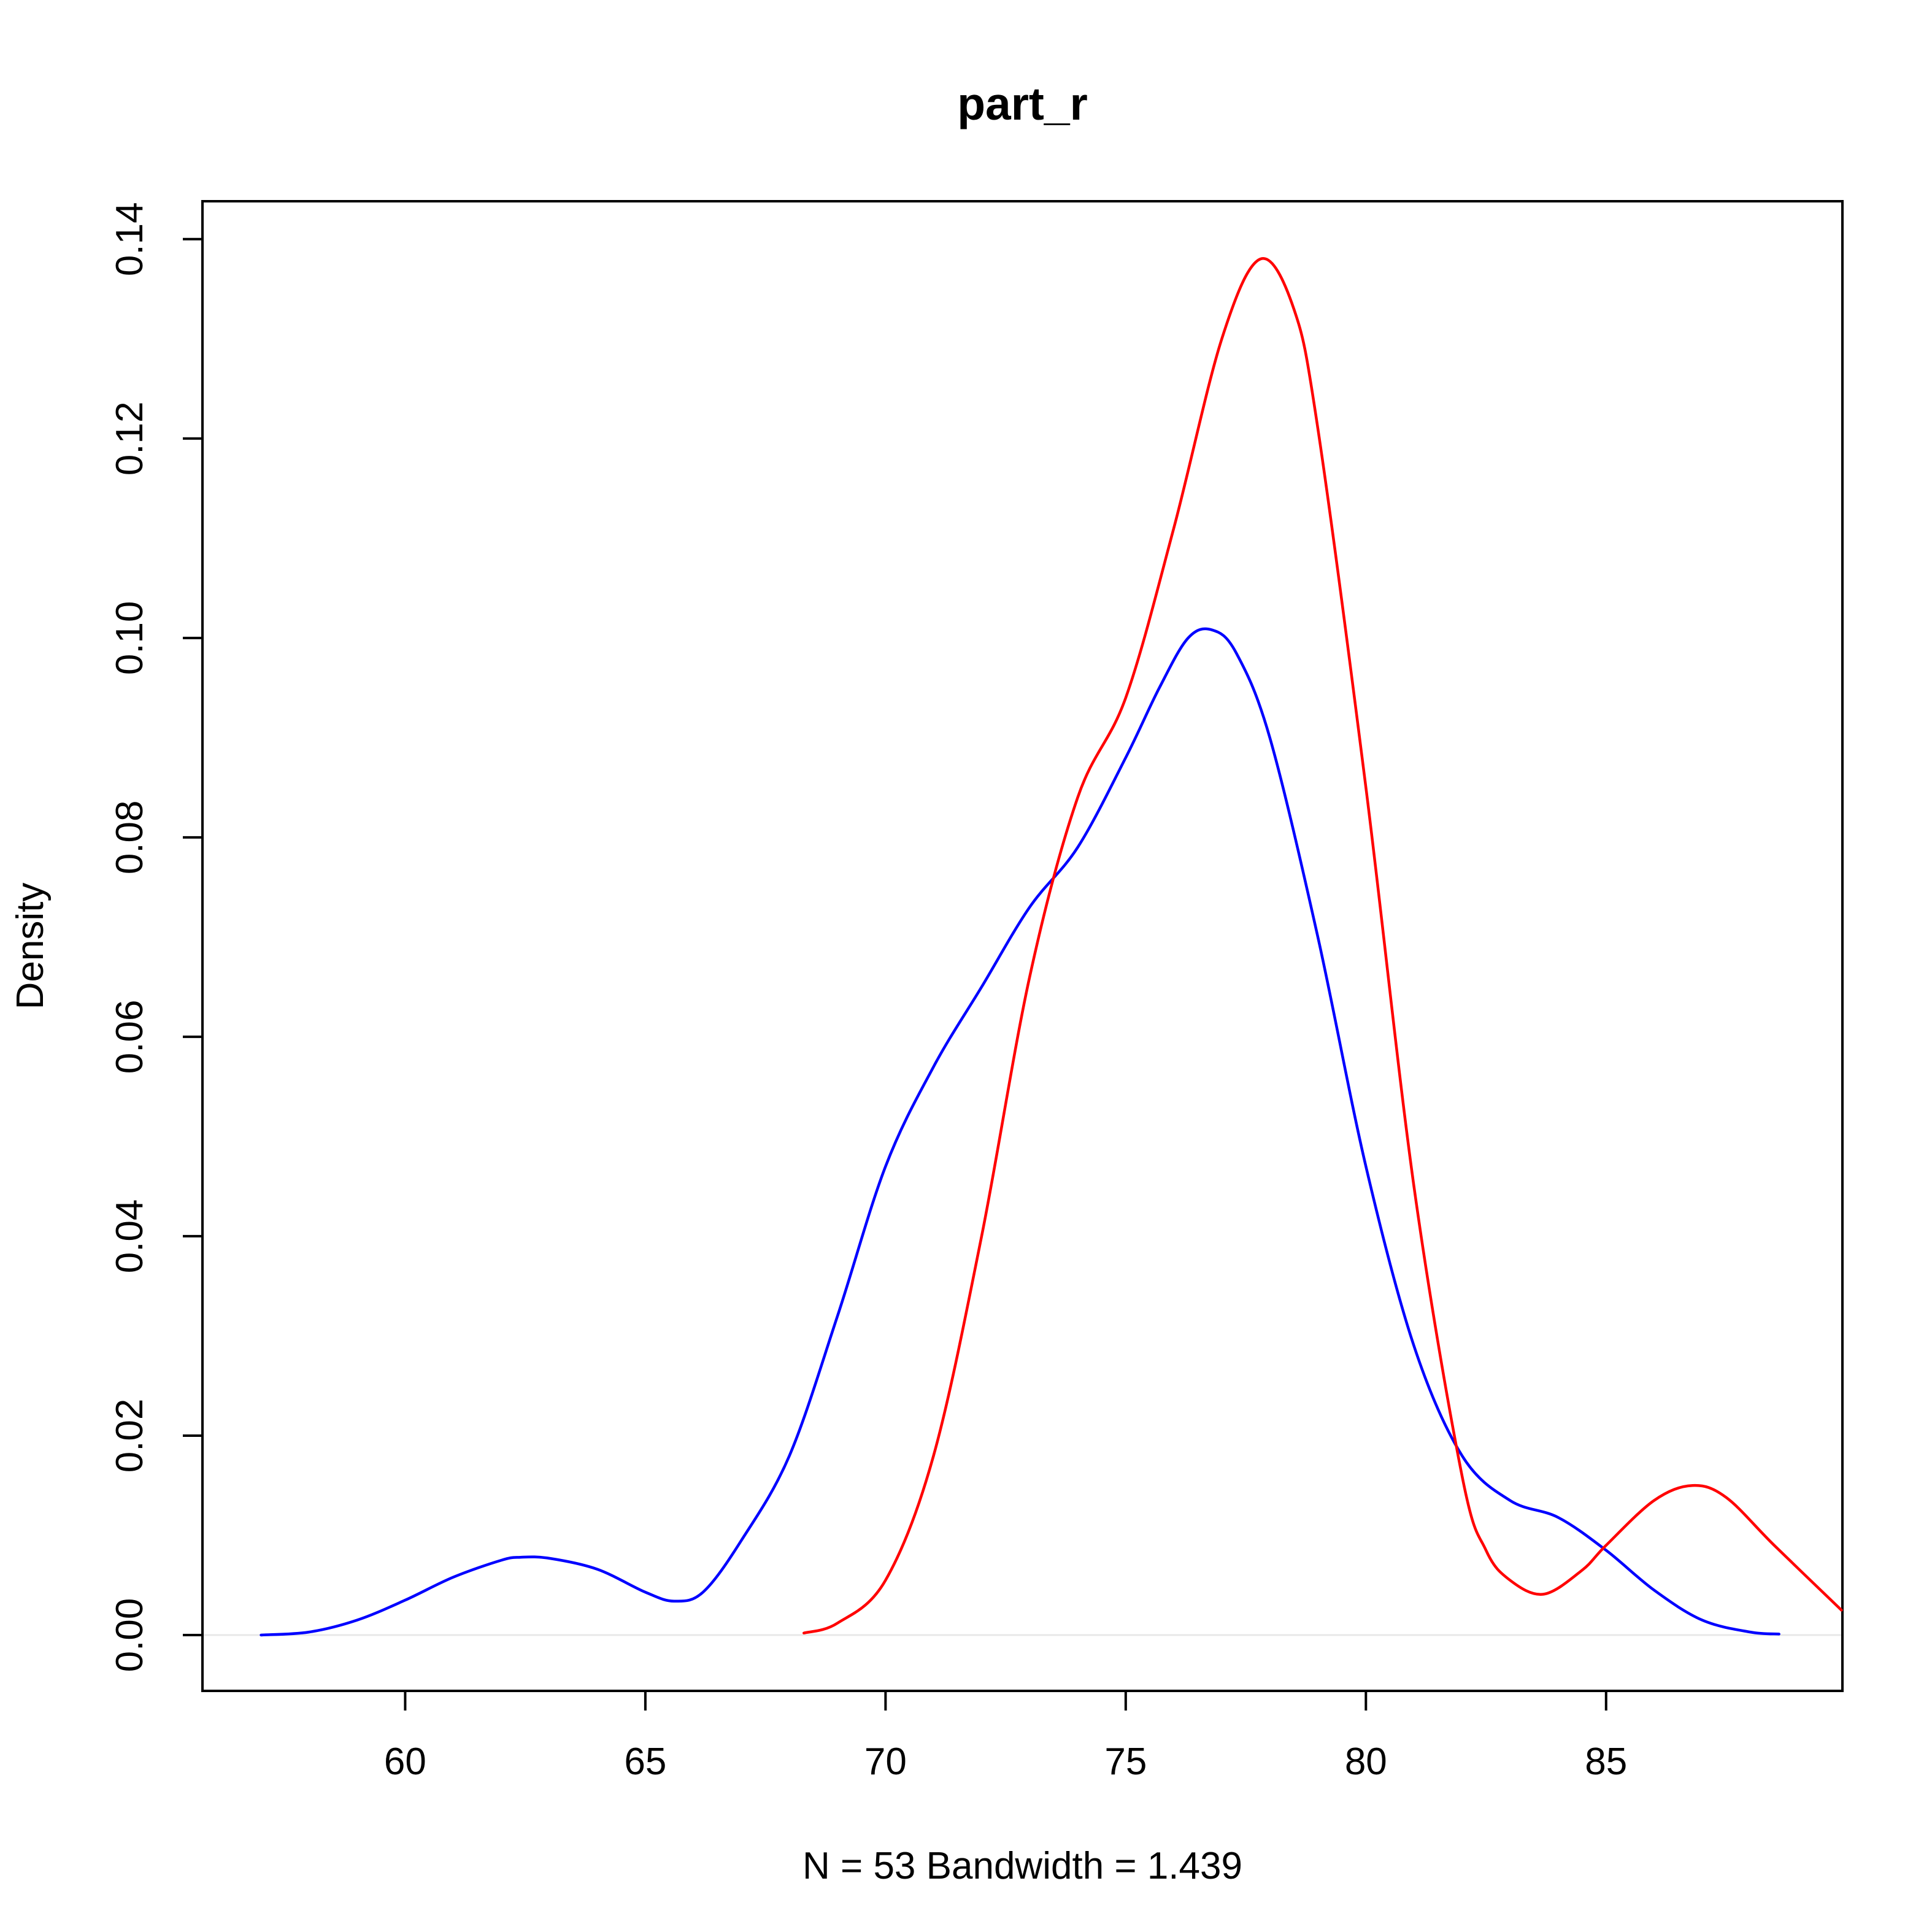 The height and width of the screenshot is (1932, 1932). I want to click on chart-title: part_r, so click(1022, 103).